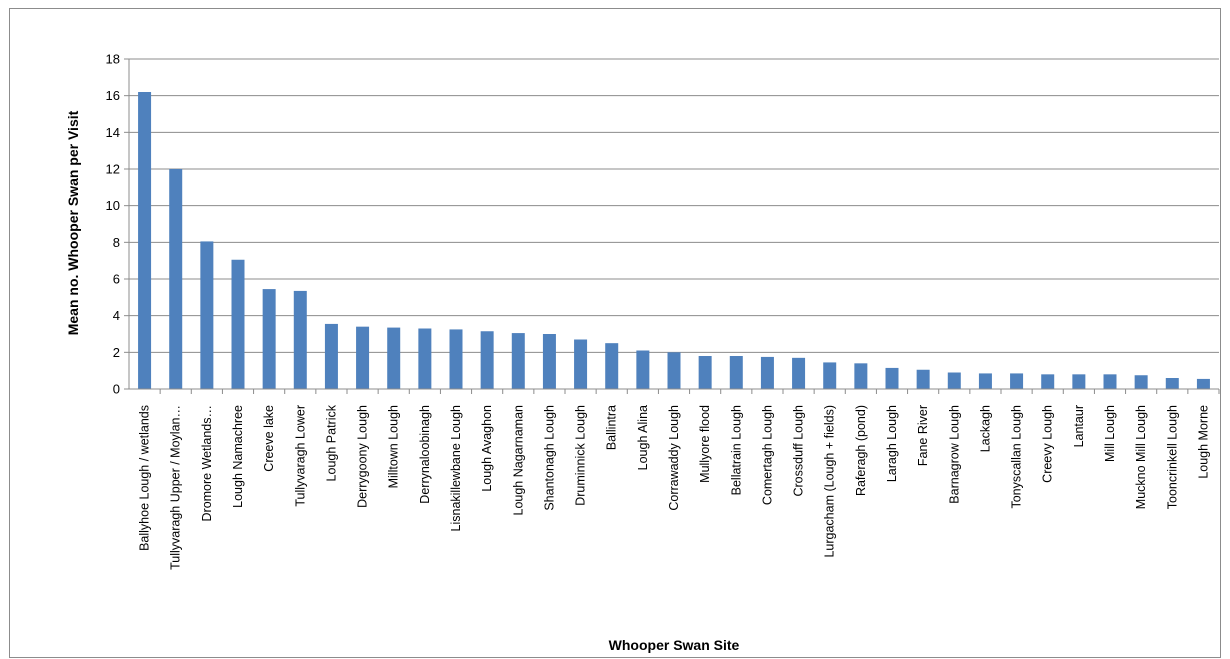 The width and height of the screenshot is (1230, 659). What do you see at coordinates (269, 438) in the screenshot?
I see `x-category-label: Creeve lake` at bounding box center [269, 438].